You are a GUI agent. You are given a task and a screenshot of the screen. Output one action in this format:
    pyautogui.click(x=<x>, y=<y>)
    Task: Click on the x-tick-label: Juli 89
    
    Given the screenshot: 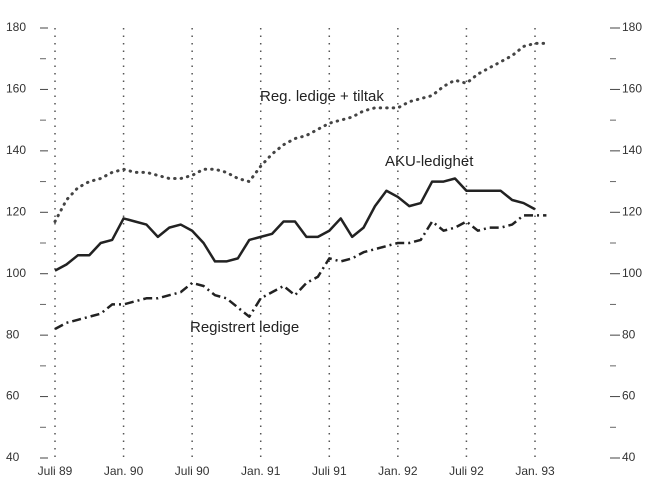 What is the action you would take?
    pyautogui.click(x=55, y=471)
    